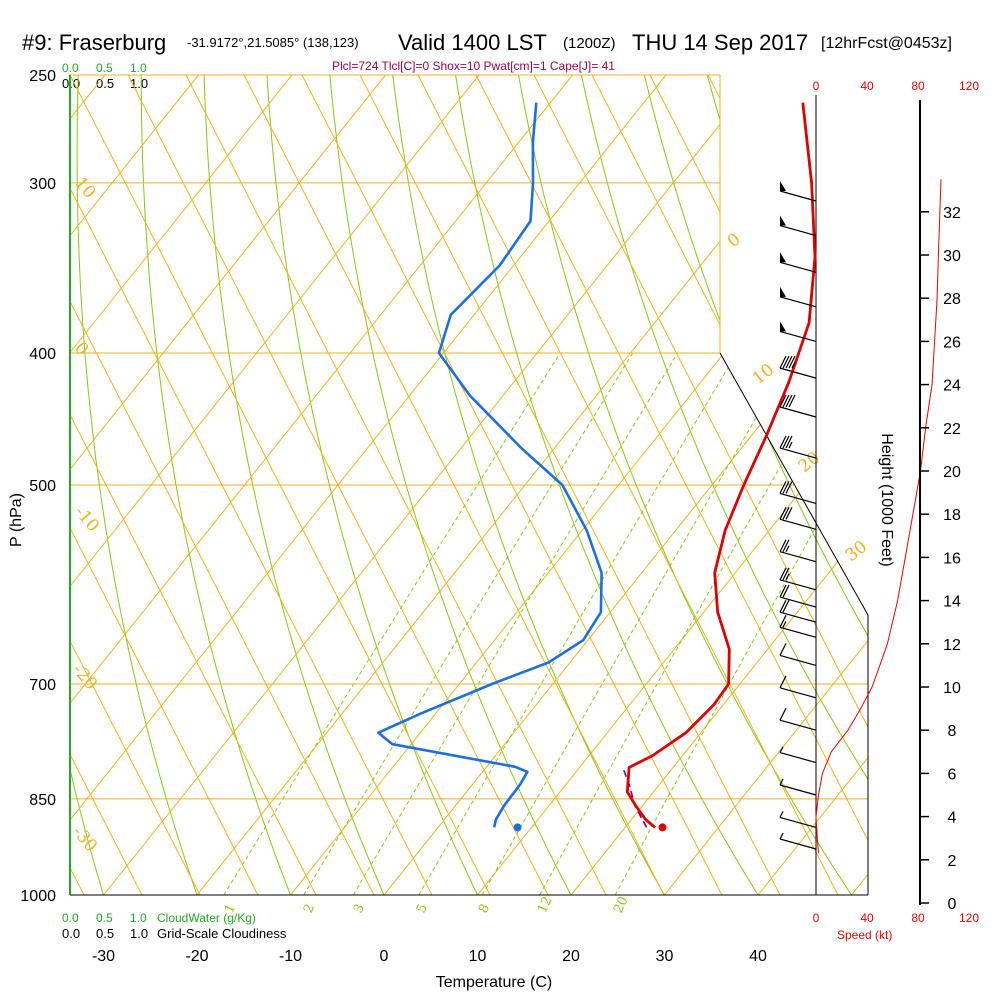 The width and height of the screenshot is (1000, 1000). I want to click on x-axis-title: Temperature (C), so click(494, 982).